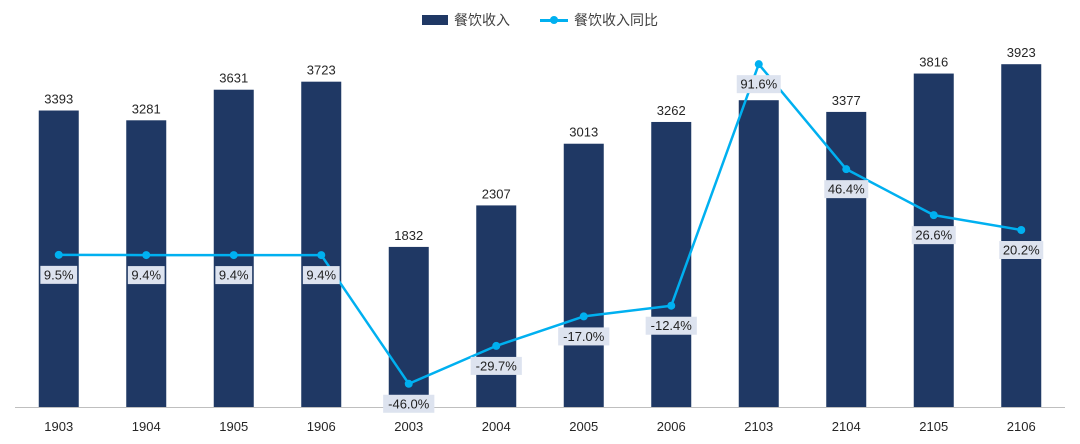 This screenshot has height=444, width=1080. Describe the element at coordinates (846, 100) in the screenshot. I see `bar-value-label-2104: 3377` at that location.